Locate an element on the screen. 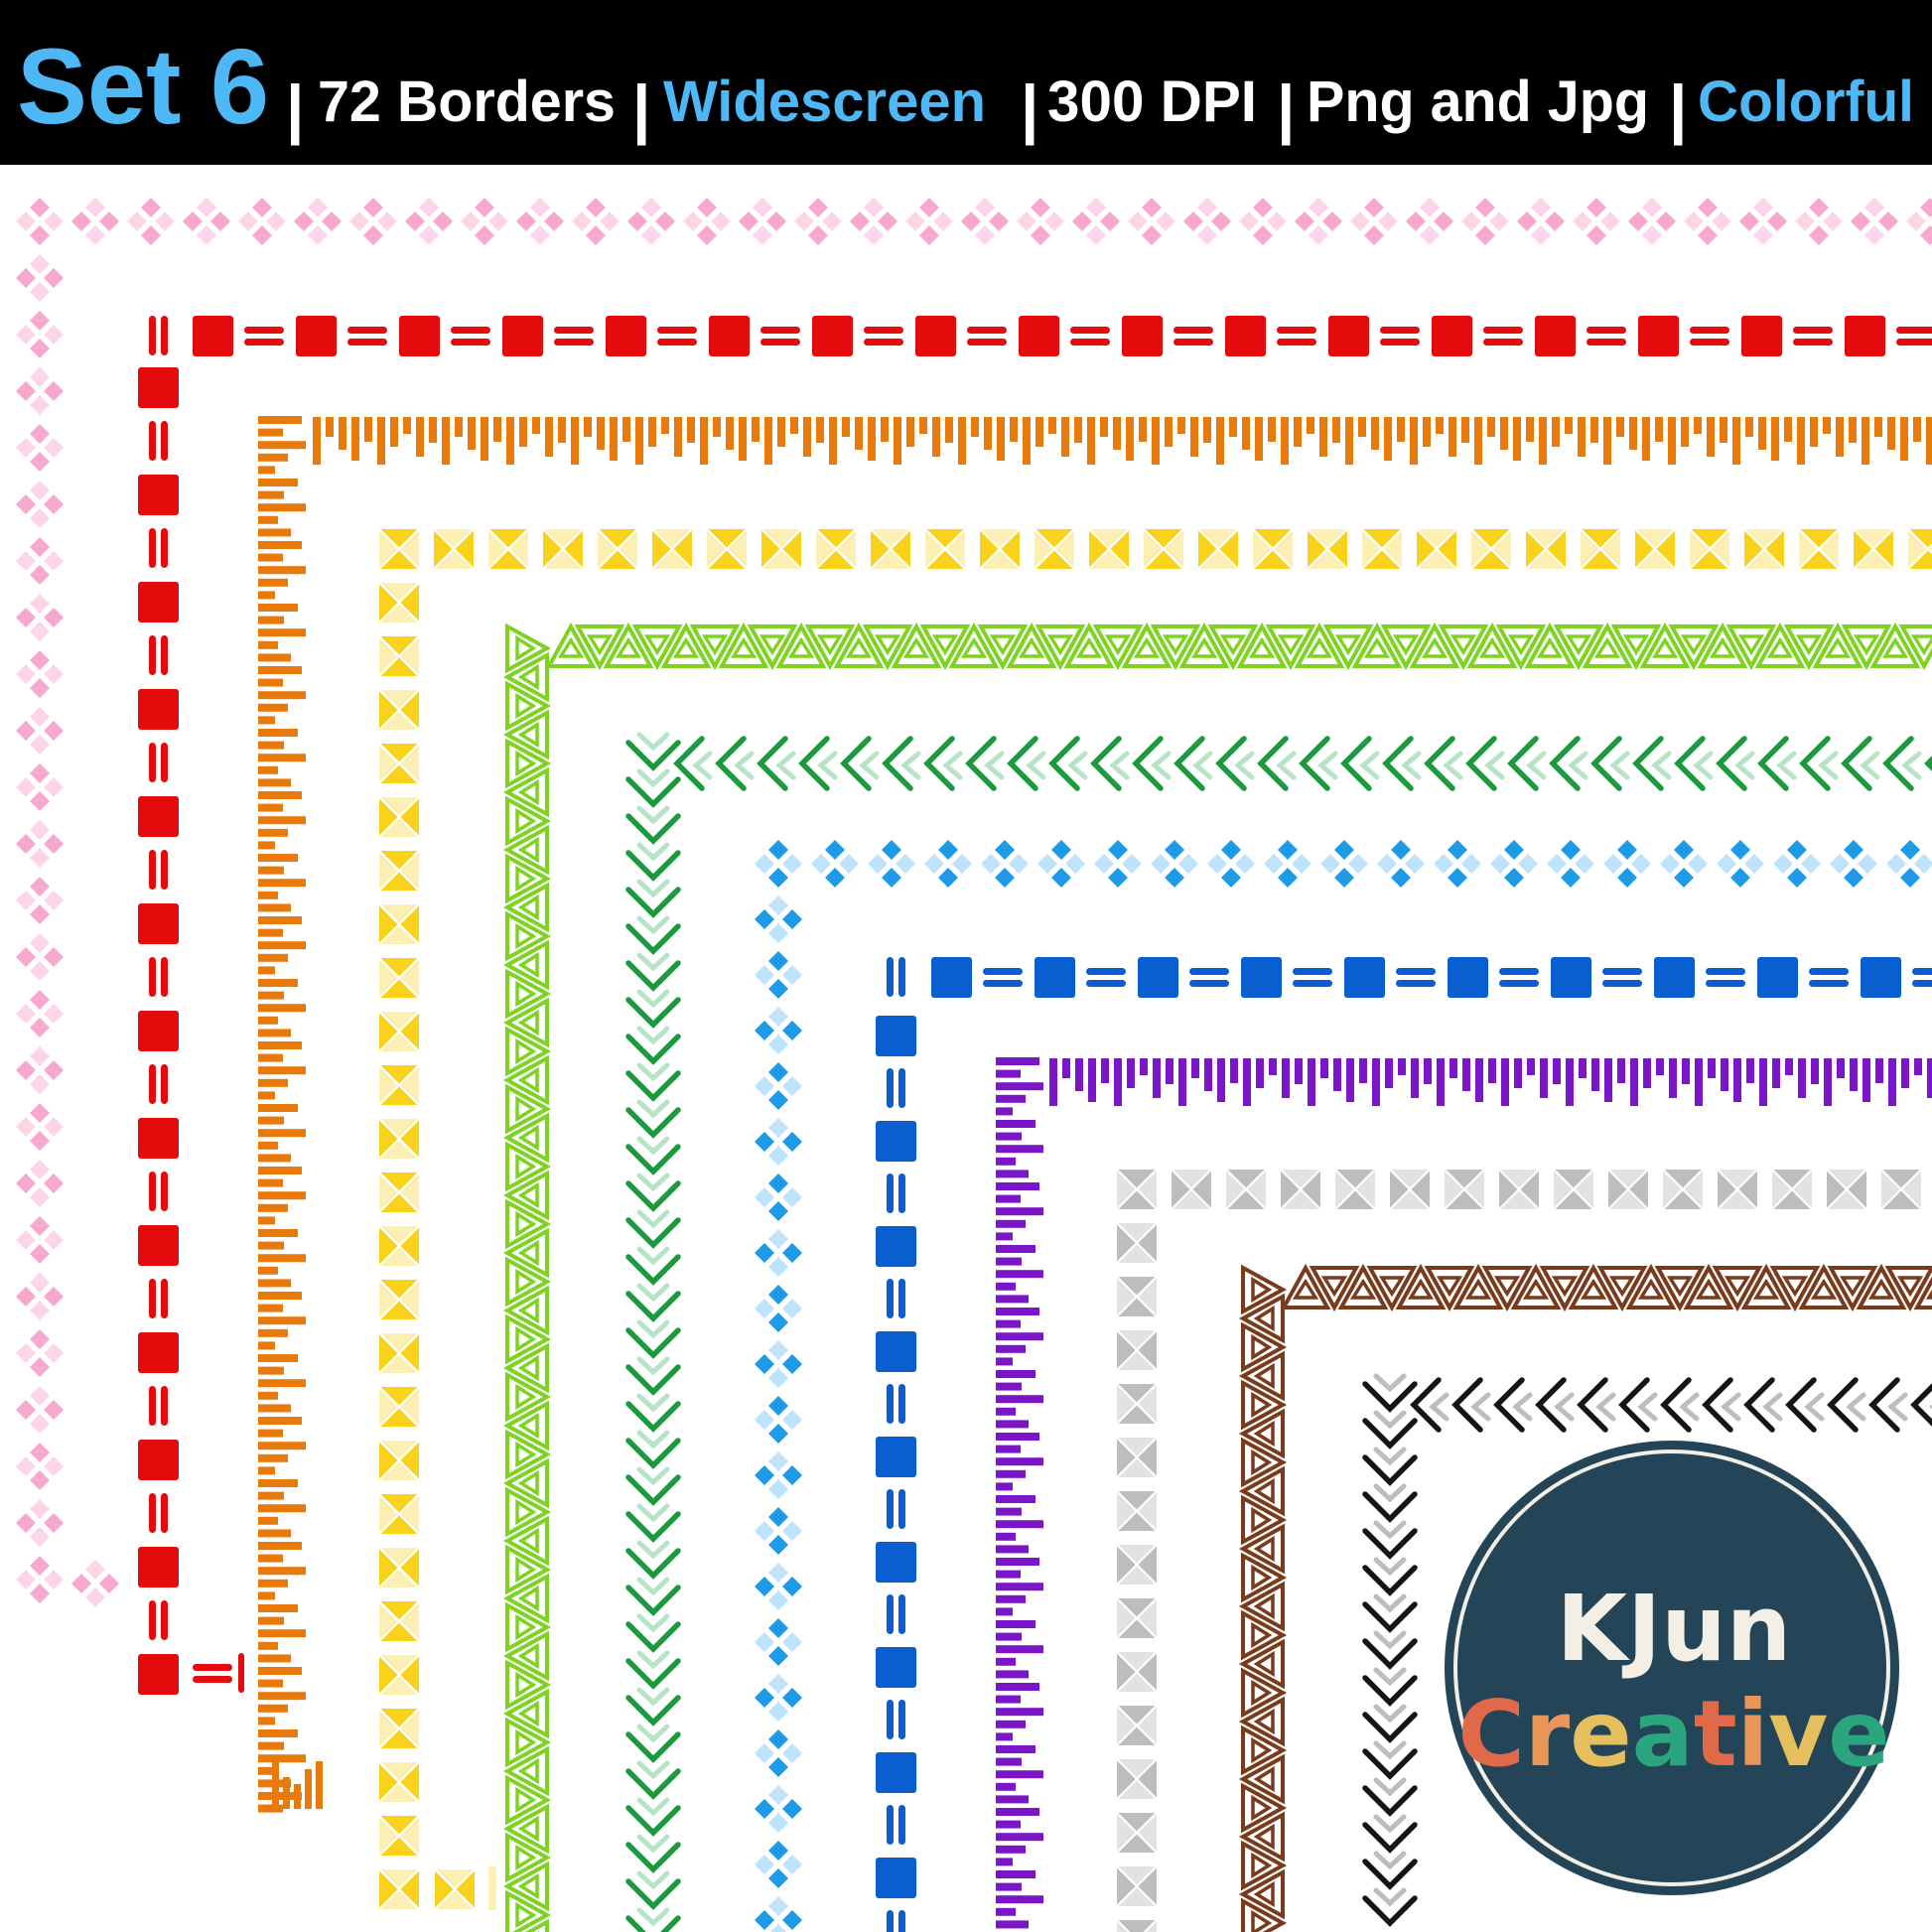 The image size is (1932, 1932). logo-ring is located at coordinates (1671, 1668).